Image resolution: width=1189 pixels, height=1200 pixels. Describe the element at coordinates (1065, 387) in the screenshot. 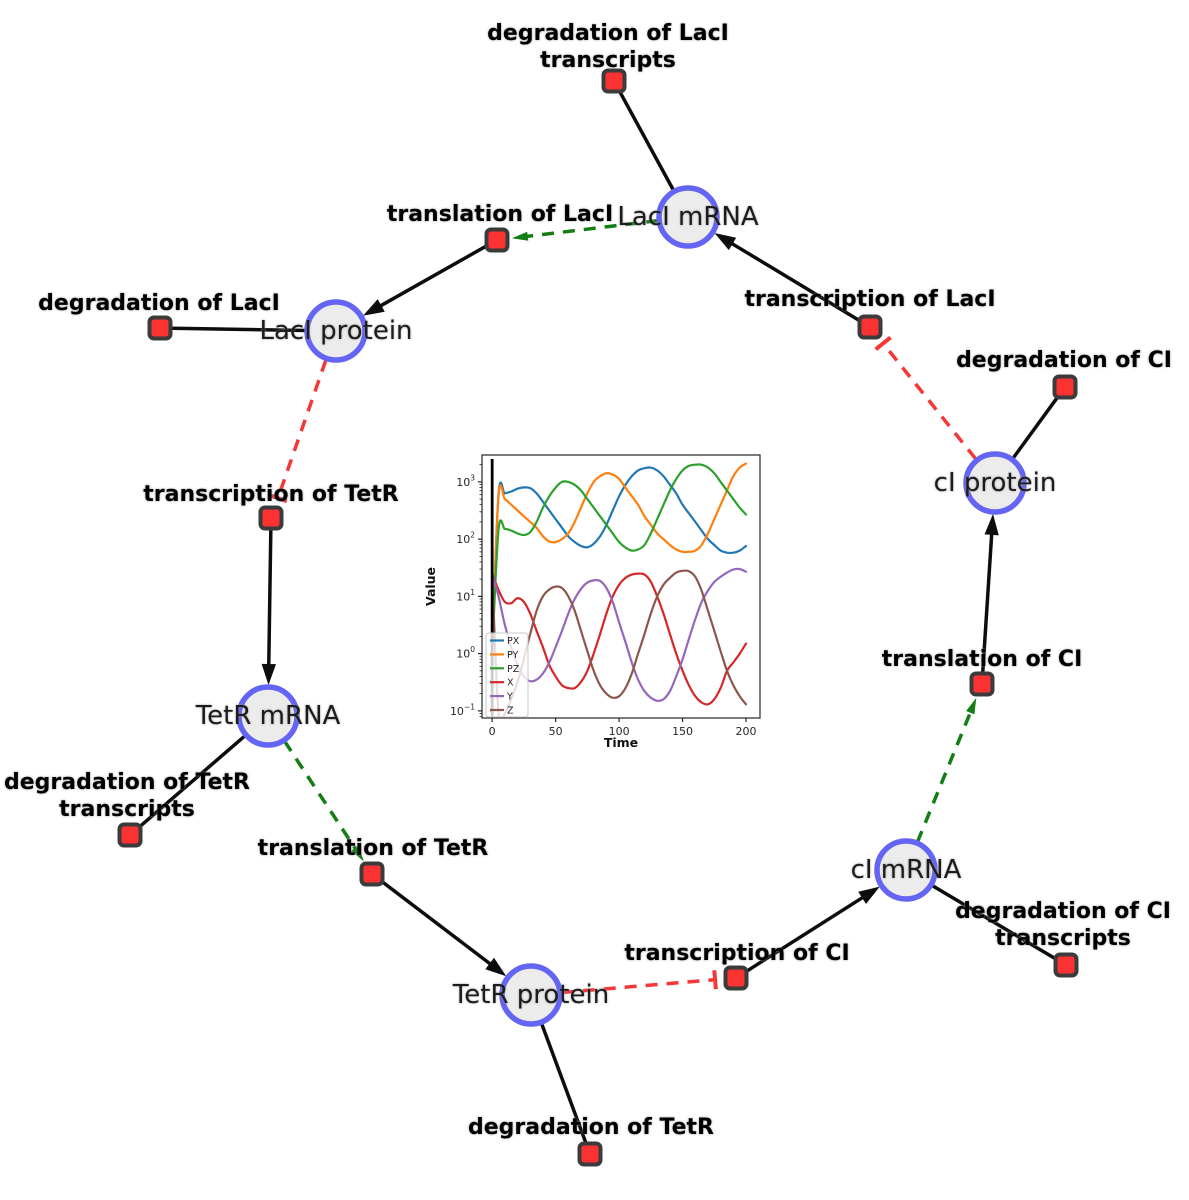

I see `reaction-node-degradation-of-ci` at that location.